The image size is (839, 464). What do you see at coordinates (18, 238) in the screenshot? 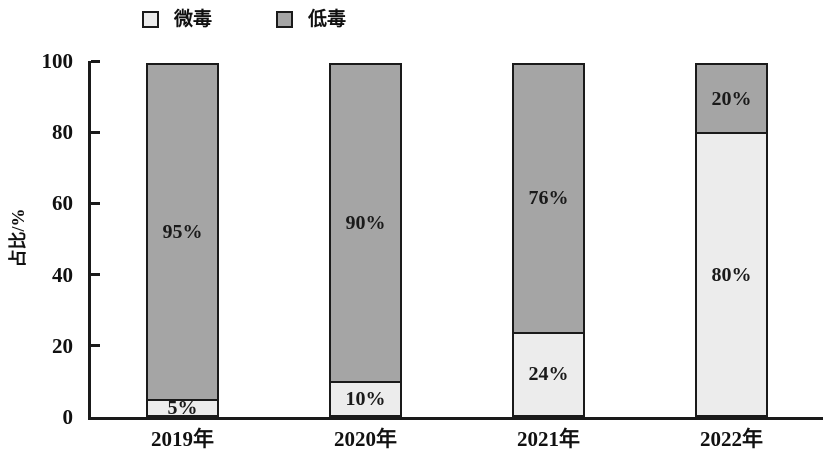
I see `y-axis-title: 占比/%` at bounding box center [18, 238].